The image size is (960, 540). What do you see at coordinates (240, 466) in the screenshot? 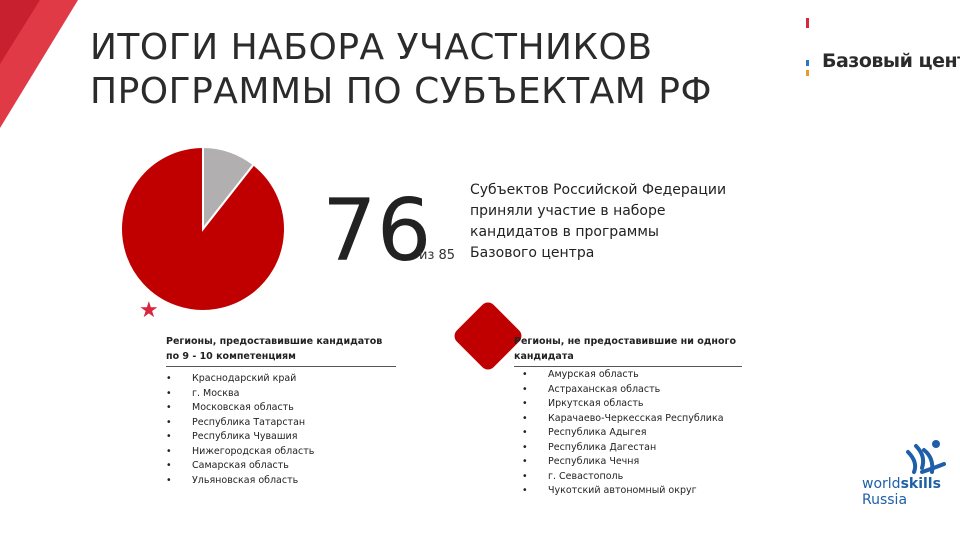
I see `left-item: Самарская область` at bounding box center [240, 466].